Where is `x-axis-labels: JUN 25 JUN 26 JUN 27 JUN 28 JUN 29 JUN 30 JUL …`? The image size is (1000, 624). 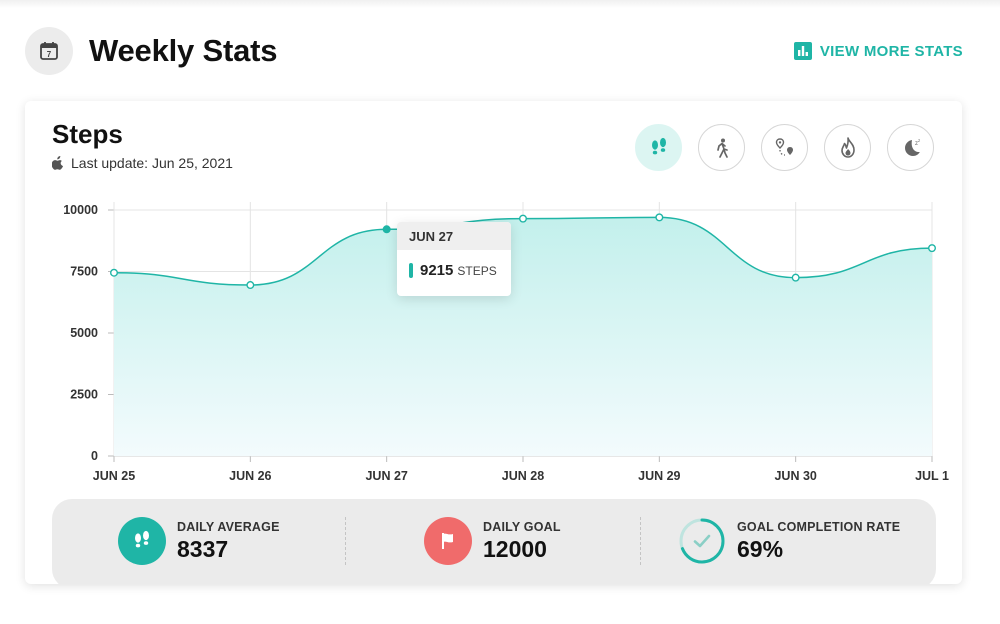
x-axis-labels: JUN 25 JUN 26 JUN 27 JUN 28 JUN 29 JUN 30 JUL … is located at coordinates (521, 476).